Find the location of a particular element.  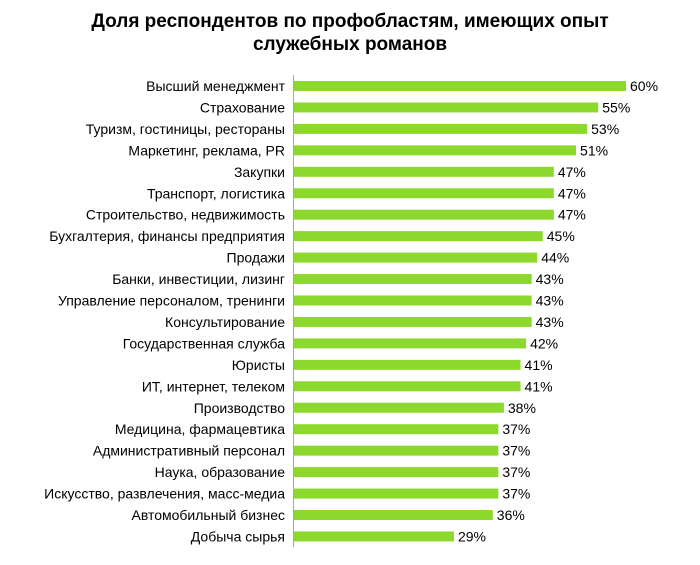

category-label: Продажи is located at coordinates (256, 258).